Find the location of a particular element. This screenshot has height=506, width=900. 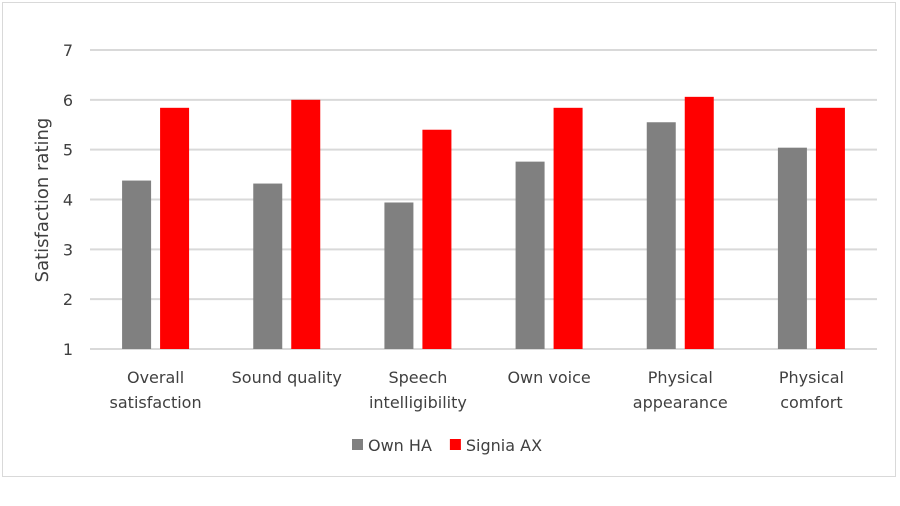

x-tick-label-line: Speech is located at coordinates (417, 377).